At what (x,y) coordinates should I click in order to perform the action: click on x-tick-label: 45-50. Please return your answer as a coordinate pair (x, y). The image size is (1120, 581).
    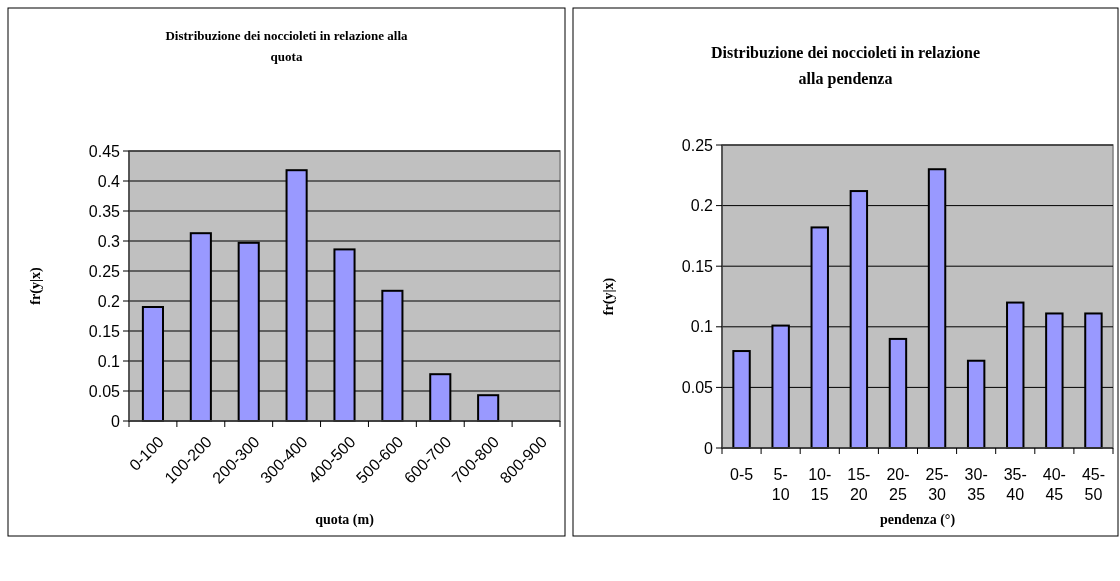
    Looking at the image, I should click on (1093, 484).